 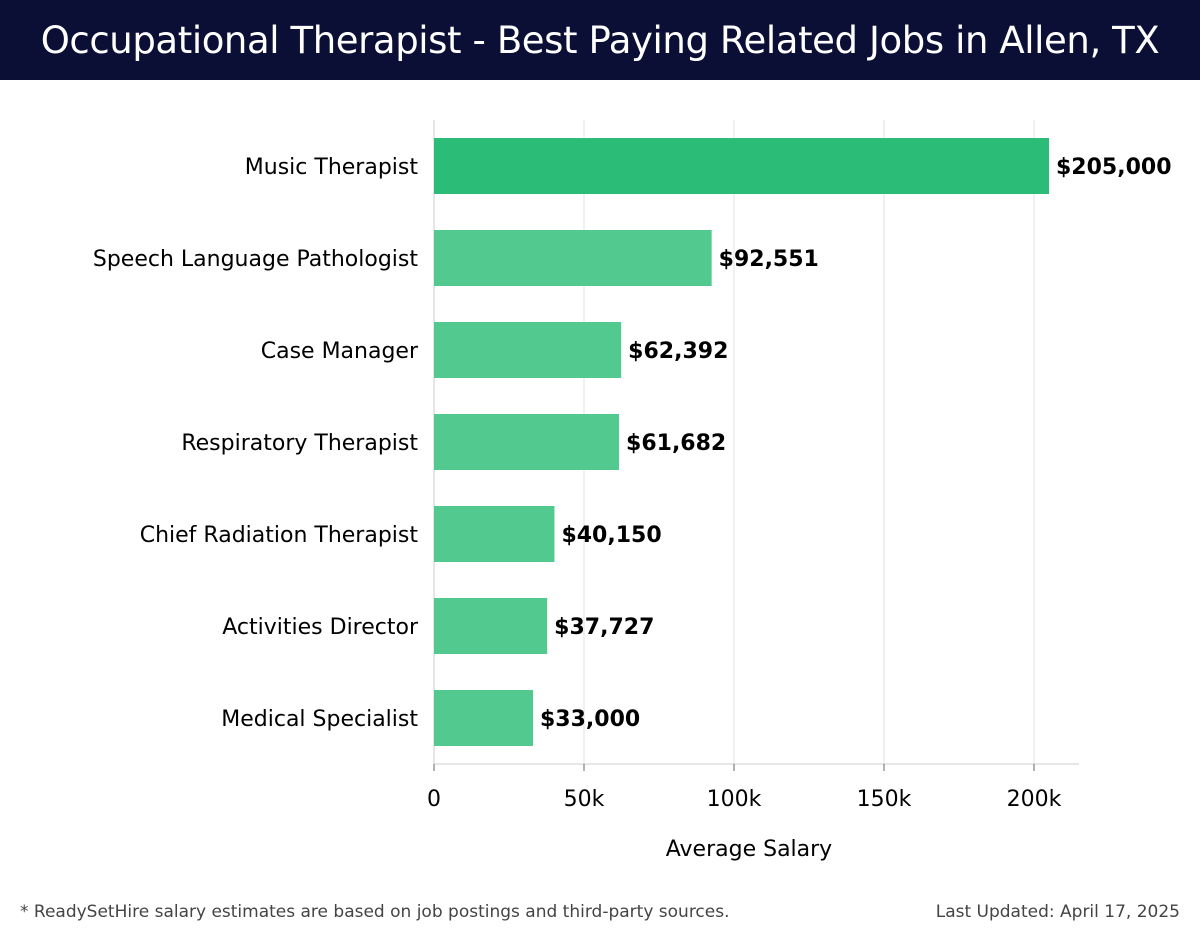 What do you see at coordinates (255, 259) in the screenshot?
I see `category-label: Speech Language Pathologist` at bounding box center [255, 259].